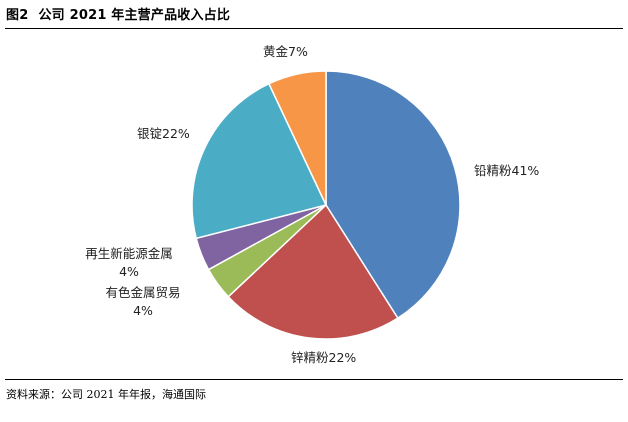  What do you see at coordinates (314, 379) in the screenshot?
I see `bottom-rule` at bounding box center [314, 379].